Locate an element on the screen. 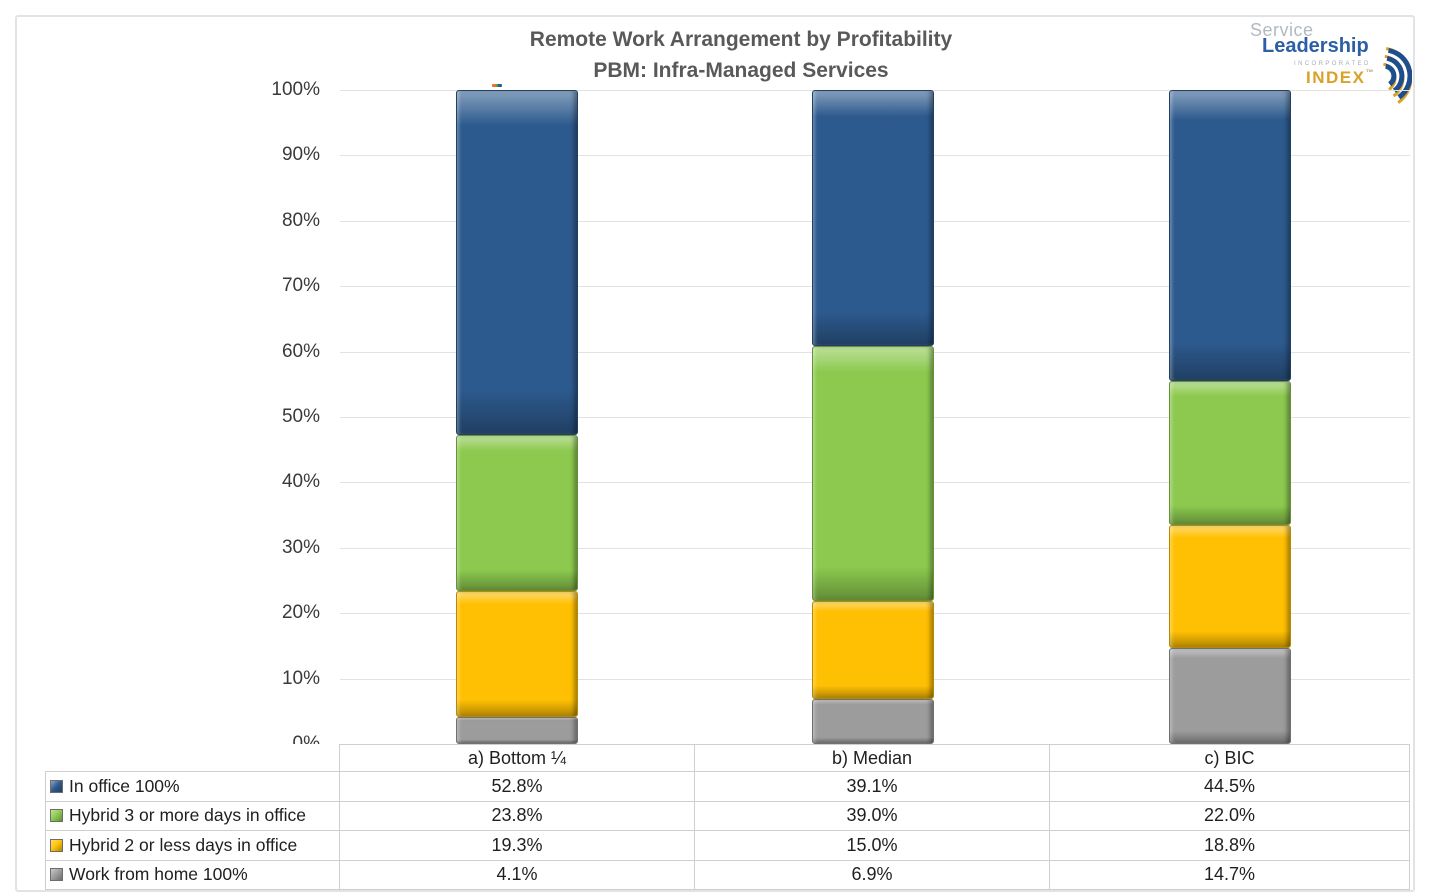 The height and width of the screenshot is (896, 1432). legend-cell-hybrid-2-or-less-days-in-office: Hybrid 2 or less days in office is located at coordinates (192, 846).